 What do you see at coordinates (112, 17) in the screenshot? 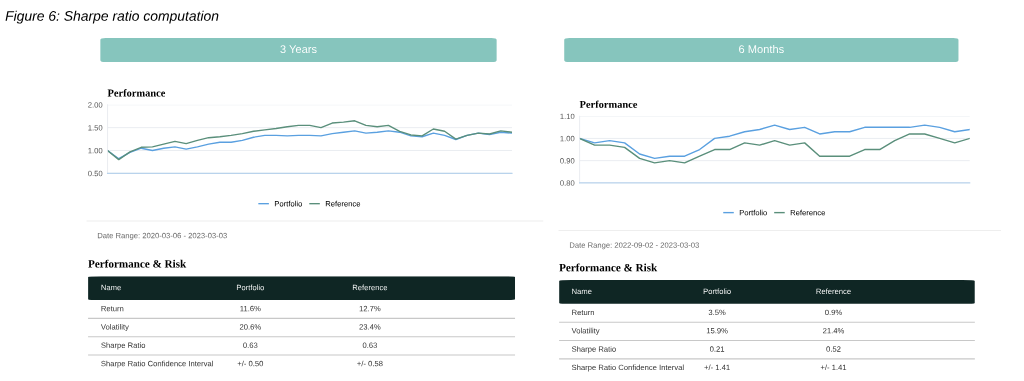
I see `text: Figure 6: Sharpe ratio computation` at bounding box center [112, 17].